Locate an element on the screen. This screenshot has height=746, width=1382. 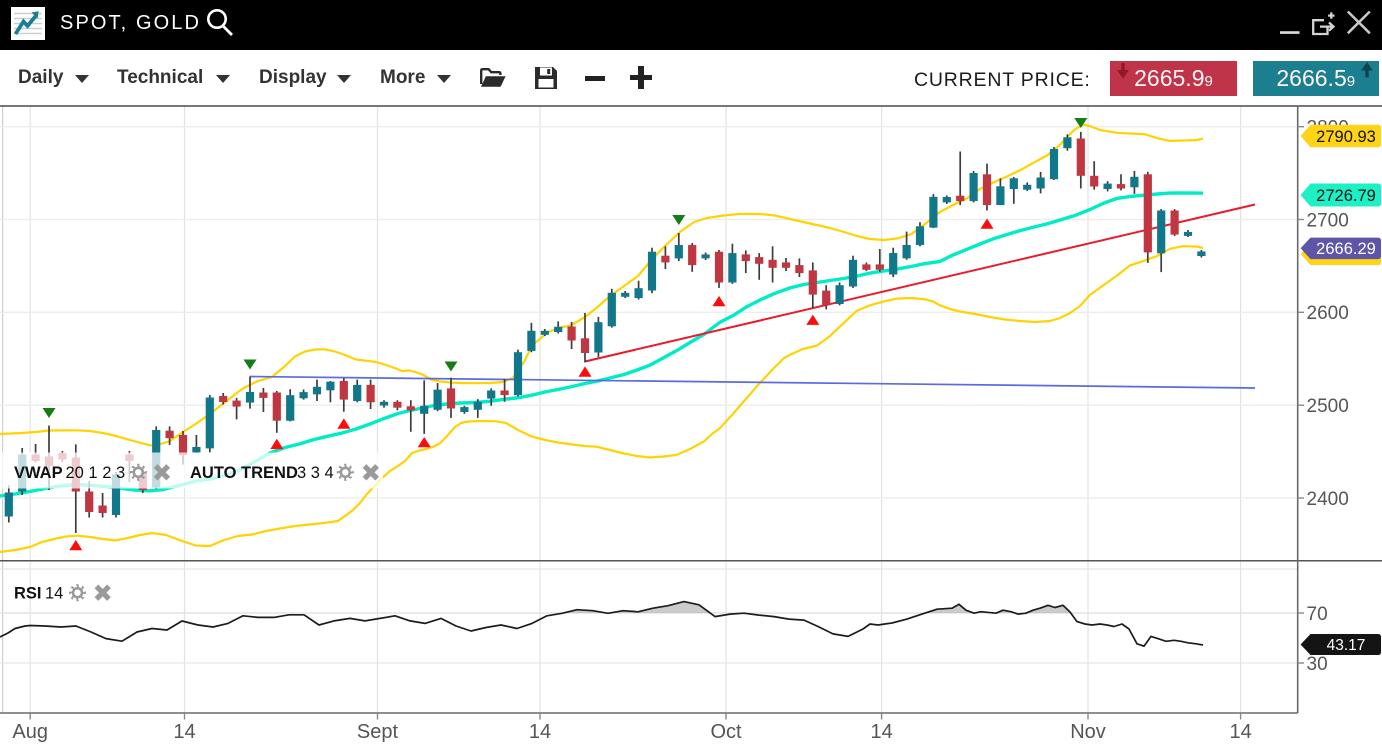
svg-text: 20 1 2 3 is located at coordinates (96, 473).